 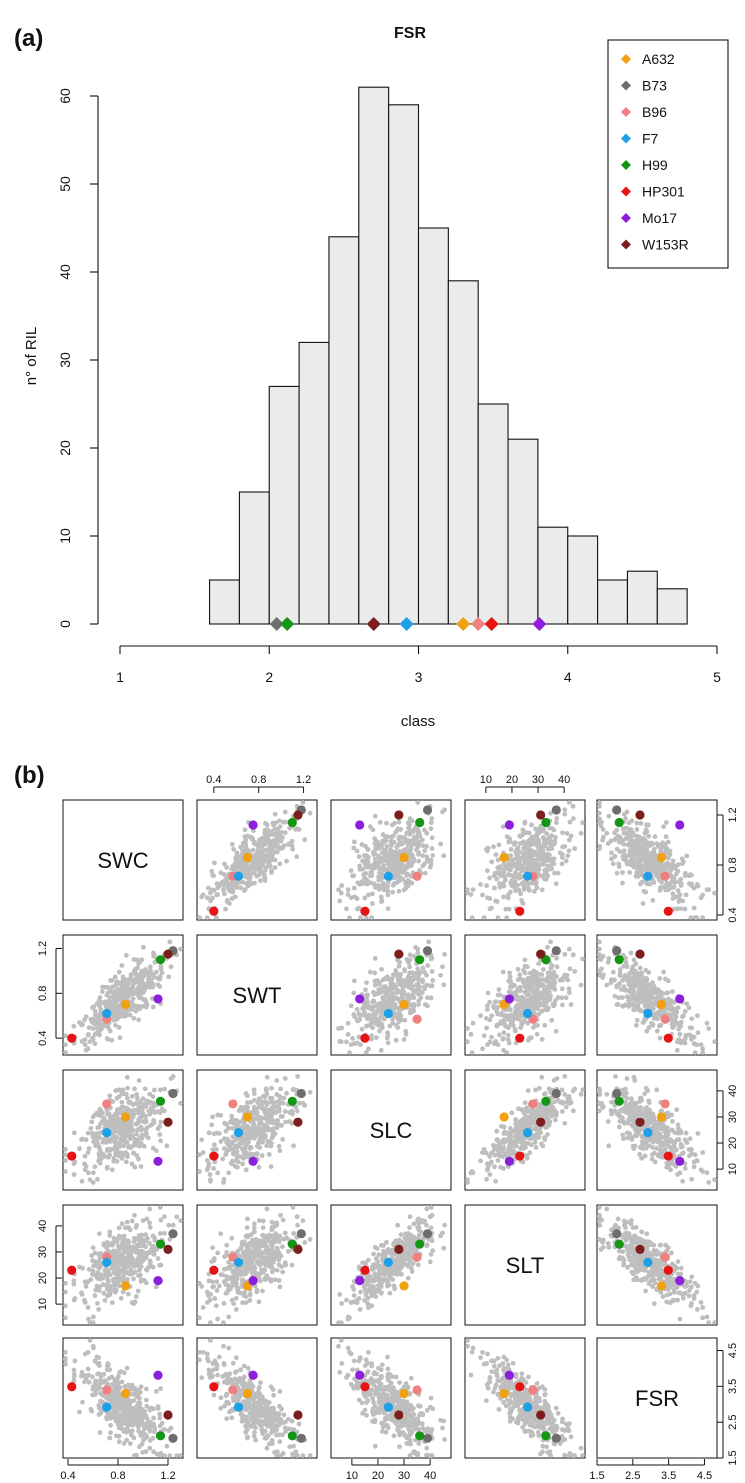 I want to click on scatter-cell: SWT, so click(x=257, y=995).